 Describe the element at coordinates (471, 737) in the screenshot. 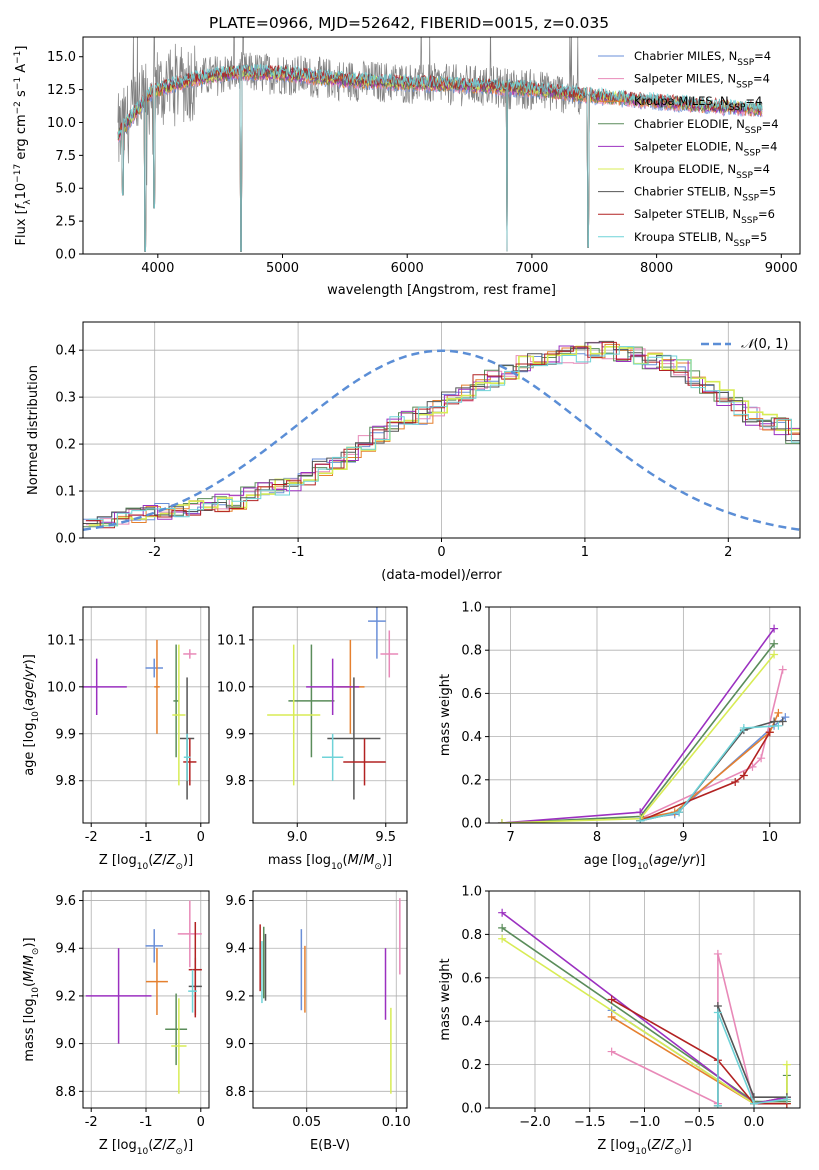

I see `y-tick-label: 0.4` at that location.